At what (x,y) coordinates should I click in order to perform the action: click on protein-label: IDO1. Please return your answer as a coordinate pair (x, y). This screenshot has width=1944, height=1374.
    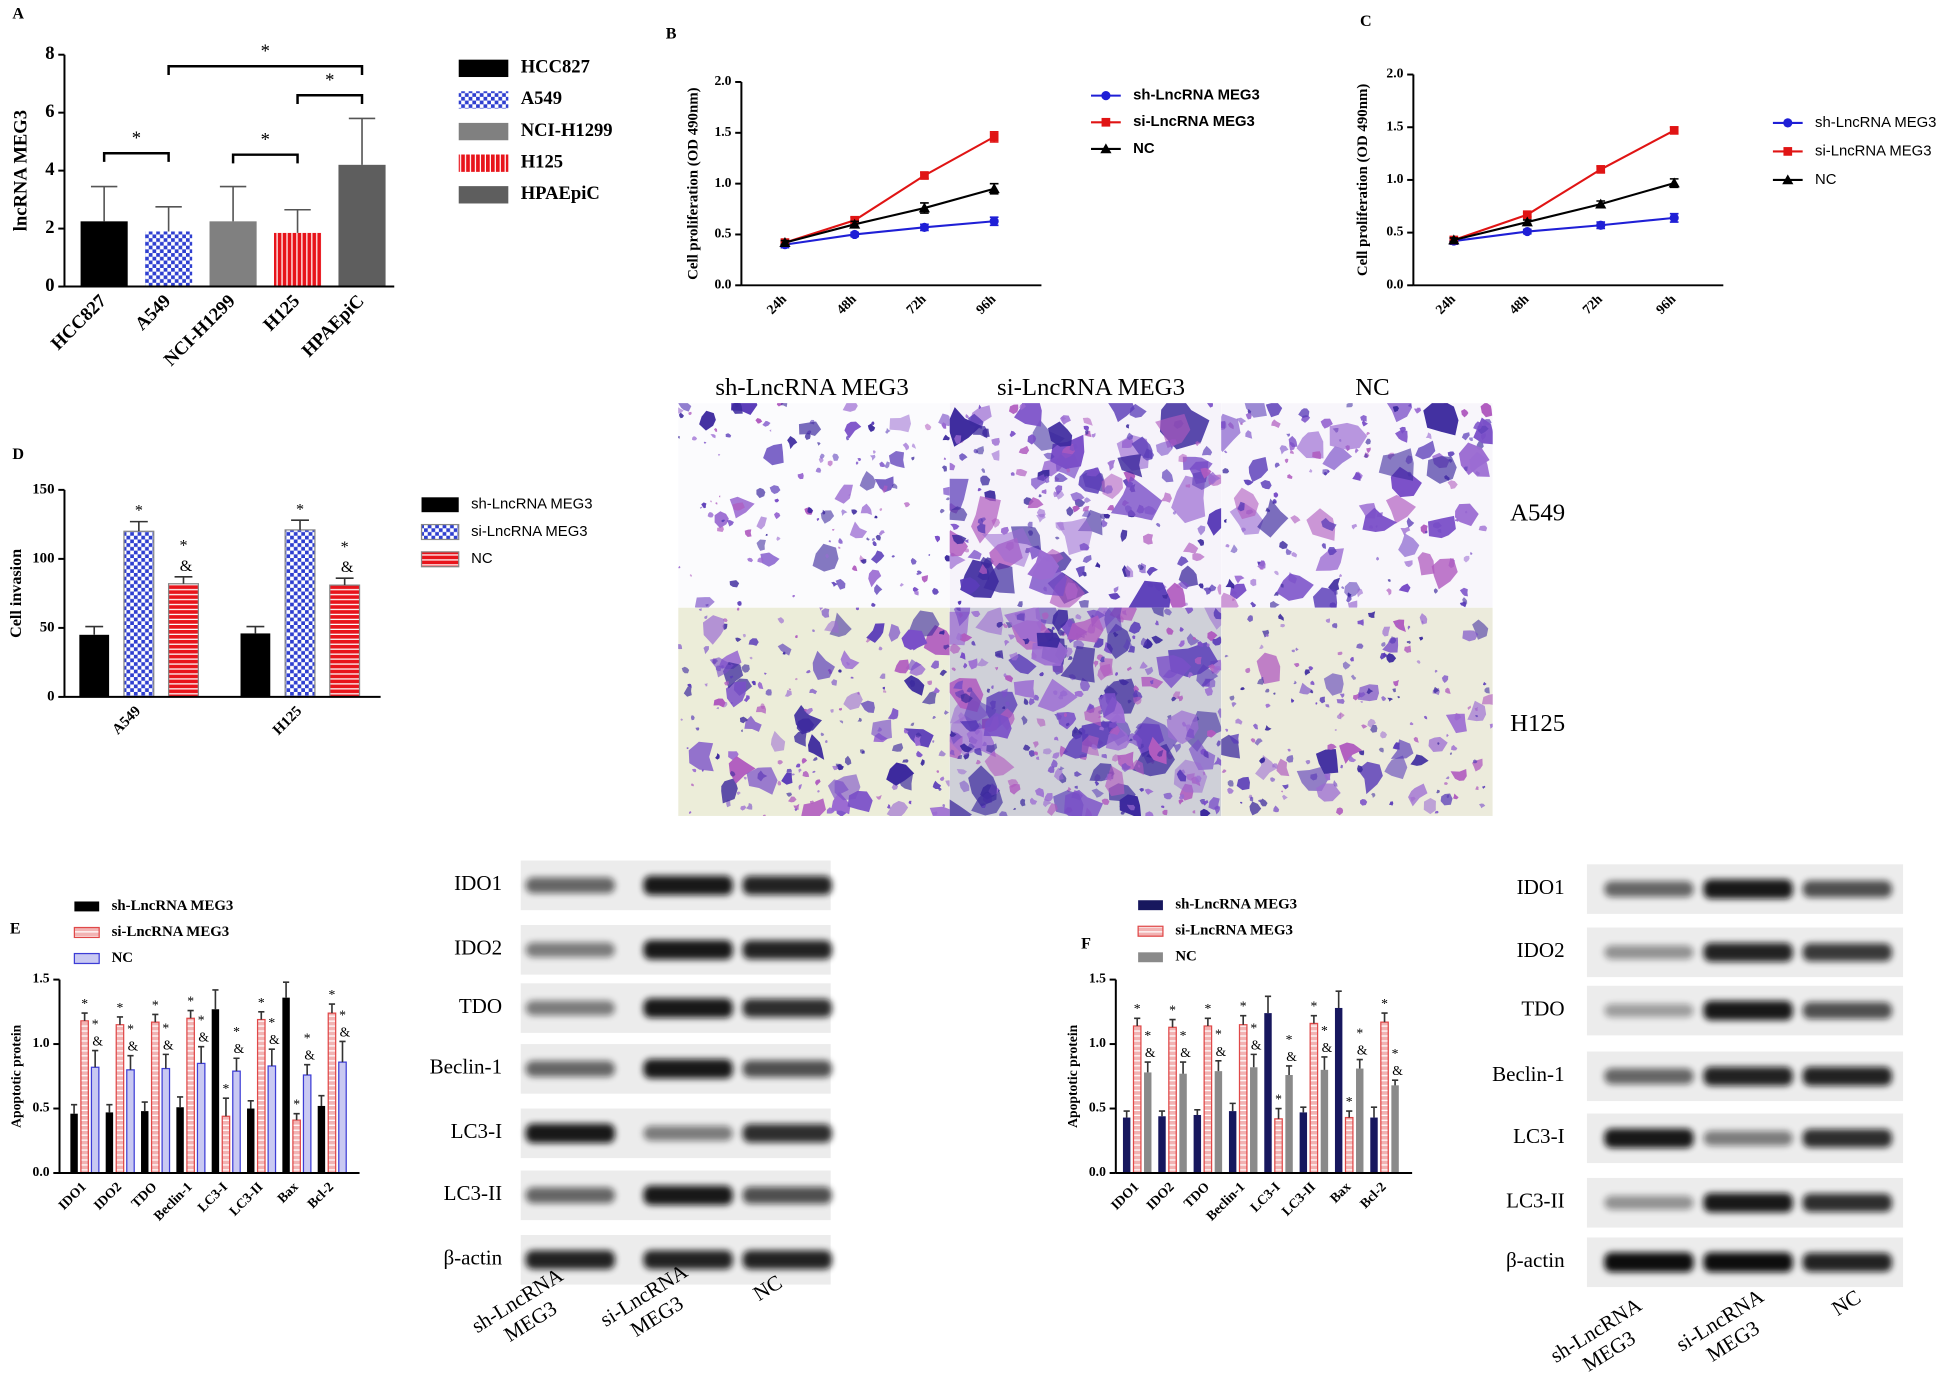
    Looking at the image, I should click on (1541, 887).